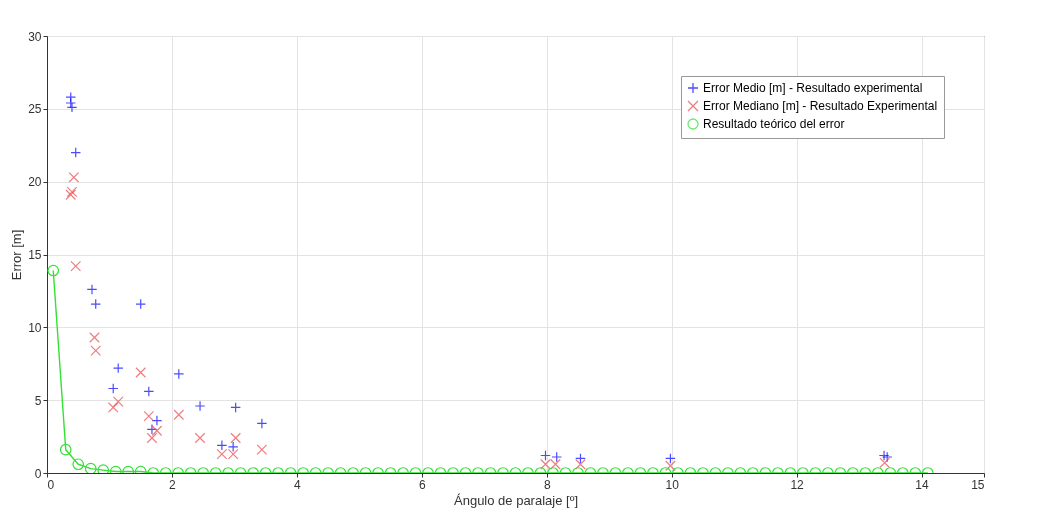 This screenshot has height=529, width=1045. I want to click on x-tick-label: 4, so click(298, 484).